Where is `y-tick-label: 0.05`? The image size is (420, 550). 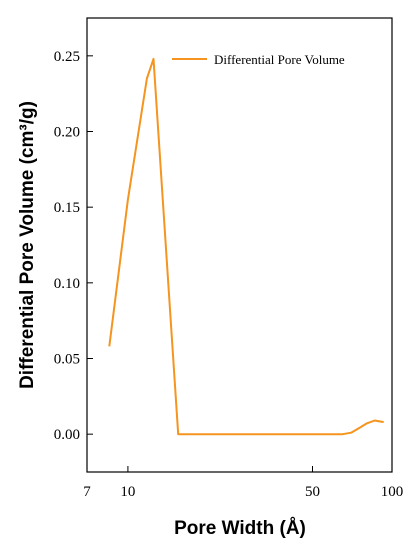
y-tick-label: 0.05 is located at coordinates (67, 360).